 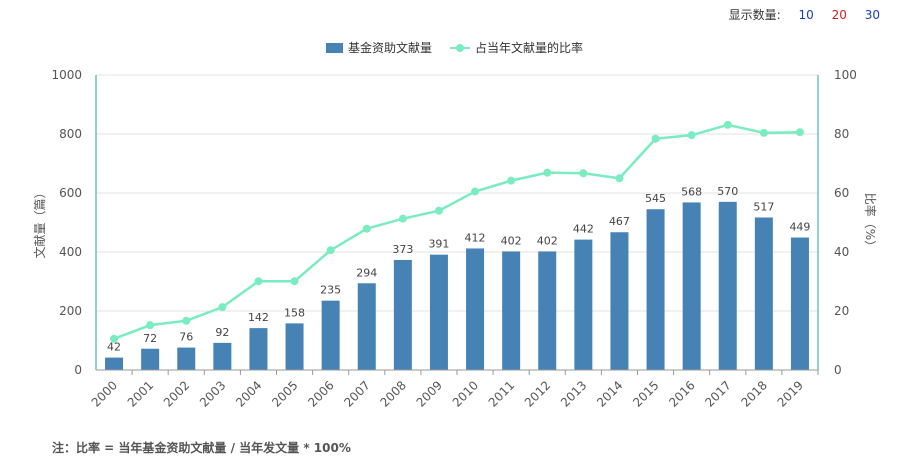 I want to click on bar-value-label: 92, so click(x=222, y=332).